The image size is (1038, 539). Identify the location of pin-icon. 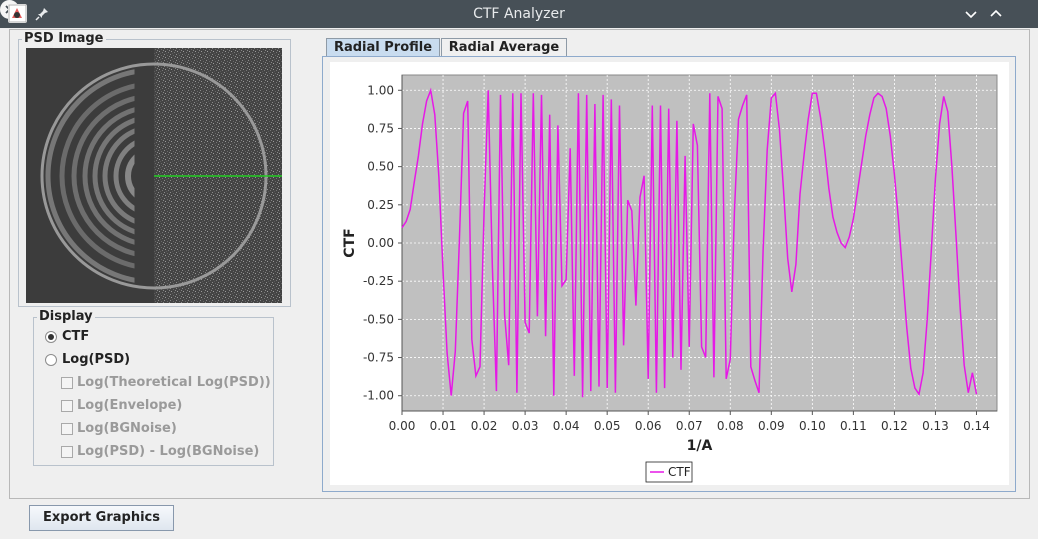
(42, 14).